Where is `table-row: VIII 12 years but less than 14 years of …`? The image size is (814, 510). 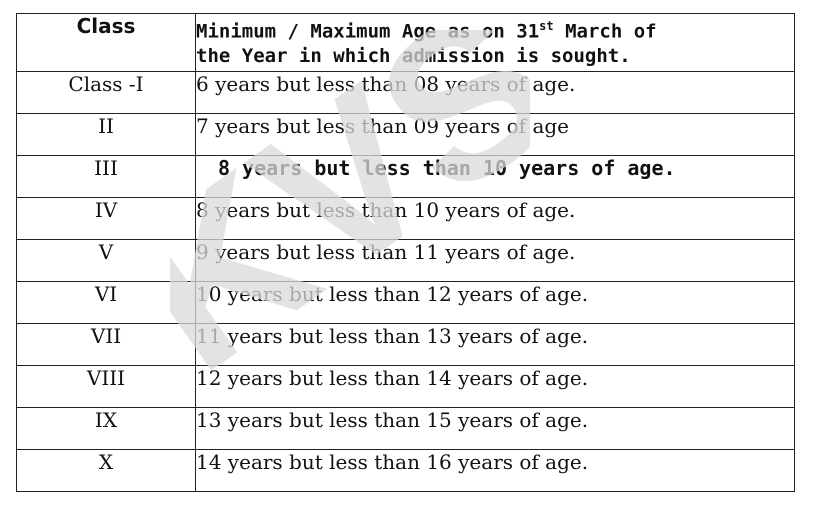
table-row: VIII 12 years but less than 14 years of … is located at coordinates (405, 386).